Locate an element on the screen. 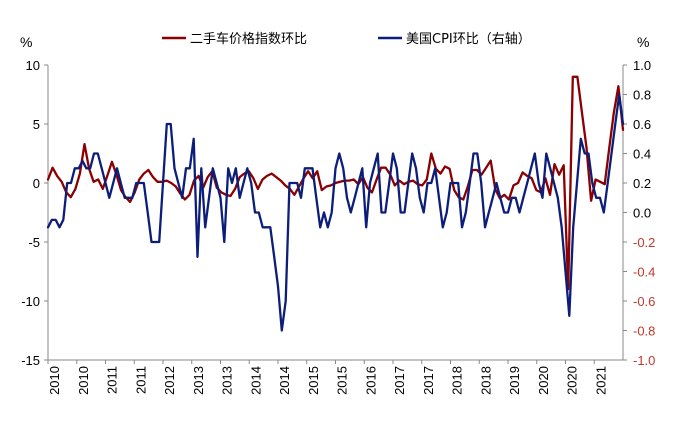  left-tick-label: 0 is located at coordinates (36, 183).